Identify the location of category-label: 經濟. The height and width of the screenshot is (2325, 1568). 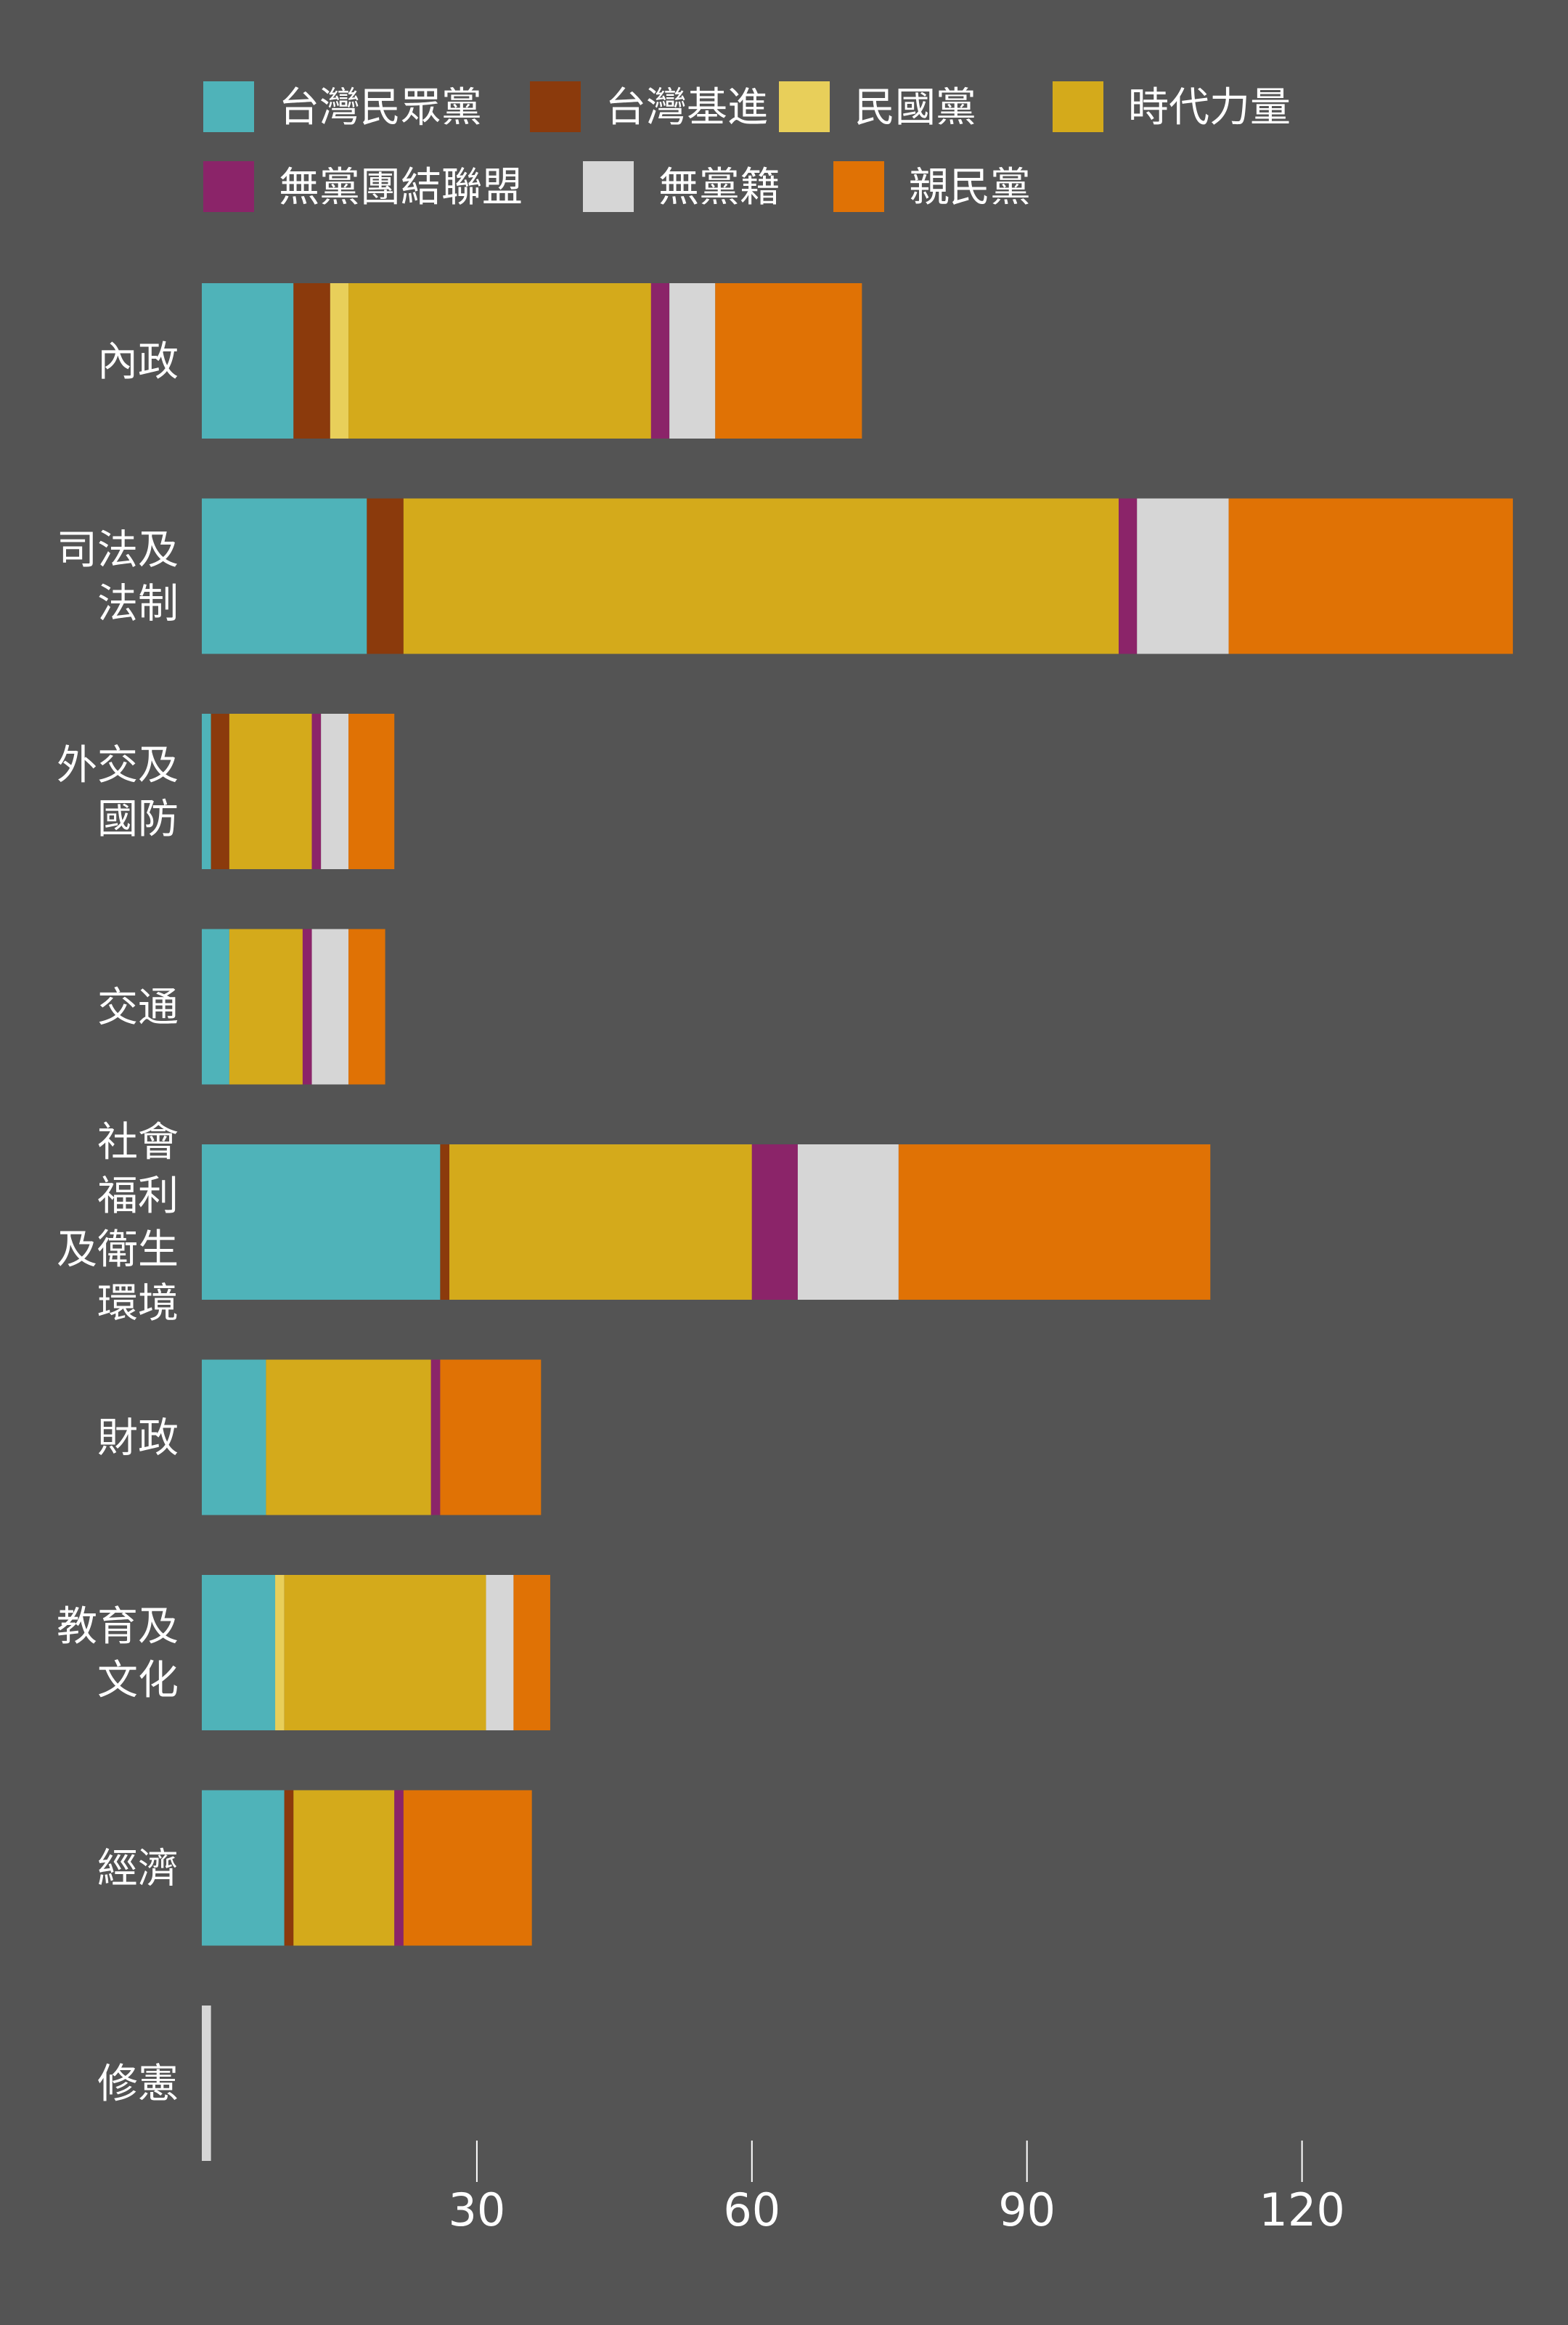
(138, 1869).